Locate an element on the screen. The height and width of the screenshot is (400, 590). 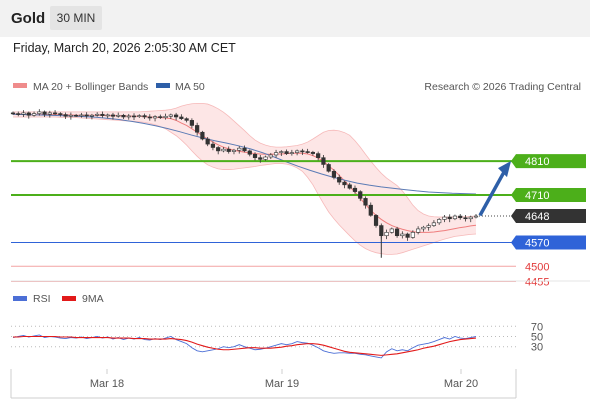
forecast-arrow-head is located at coordinates (504, 169).